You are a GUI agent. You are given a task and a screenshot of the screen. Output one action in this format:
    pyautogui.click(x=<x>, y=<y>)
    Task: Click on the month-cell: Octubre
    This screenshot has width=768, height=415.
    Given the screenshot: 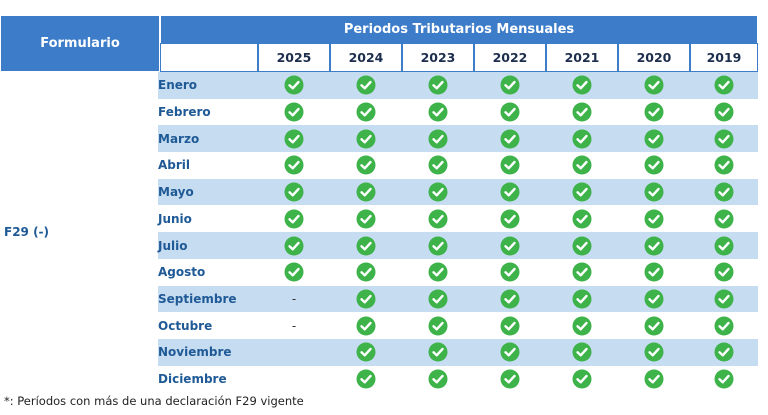 What is the action you would take?
    pyautogui.click(x=185, y=325)
    